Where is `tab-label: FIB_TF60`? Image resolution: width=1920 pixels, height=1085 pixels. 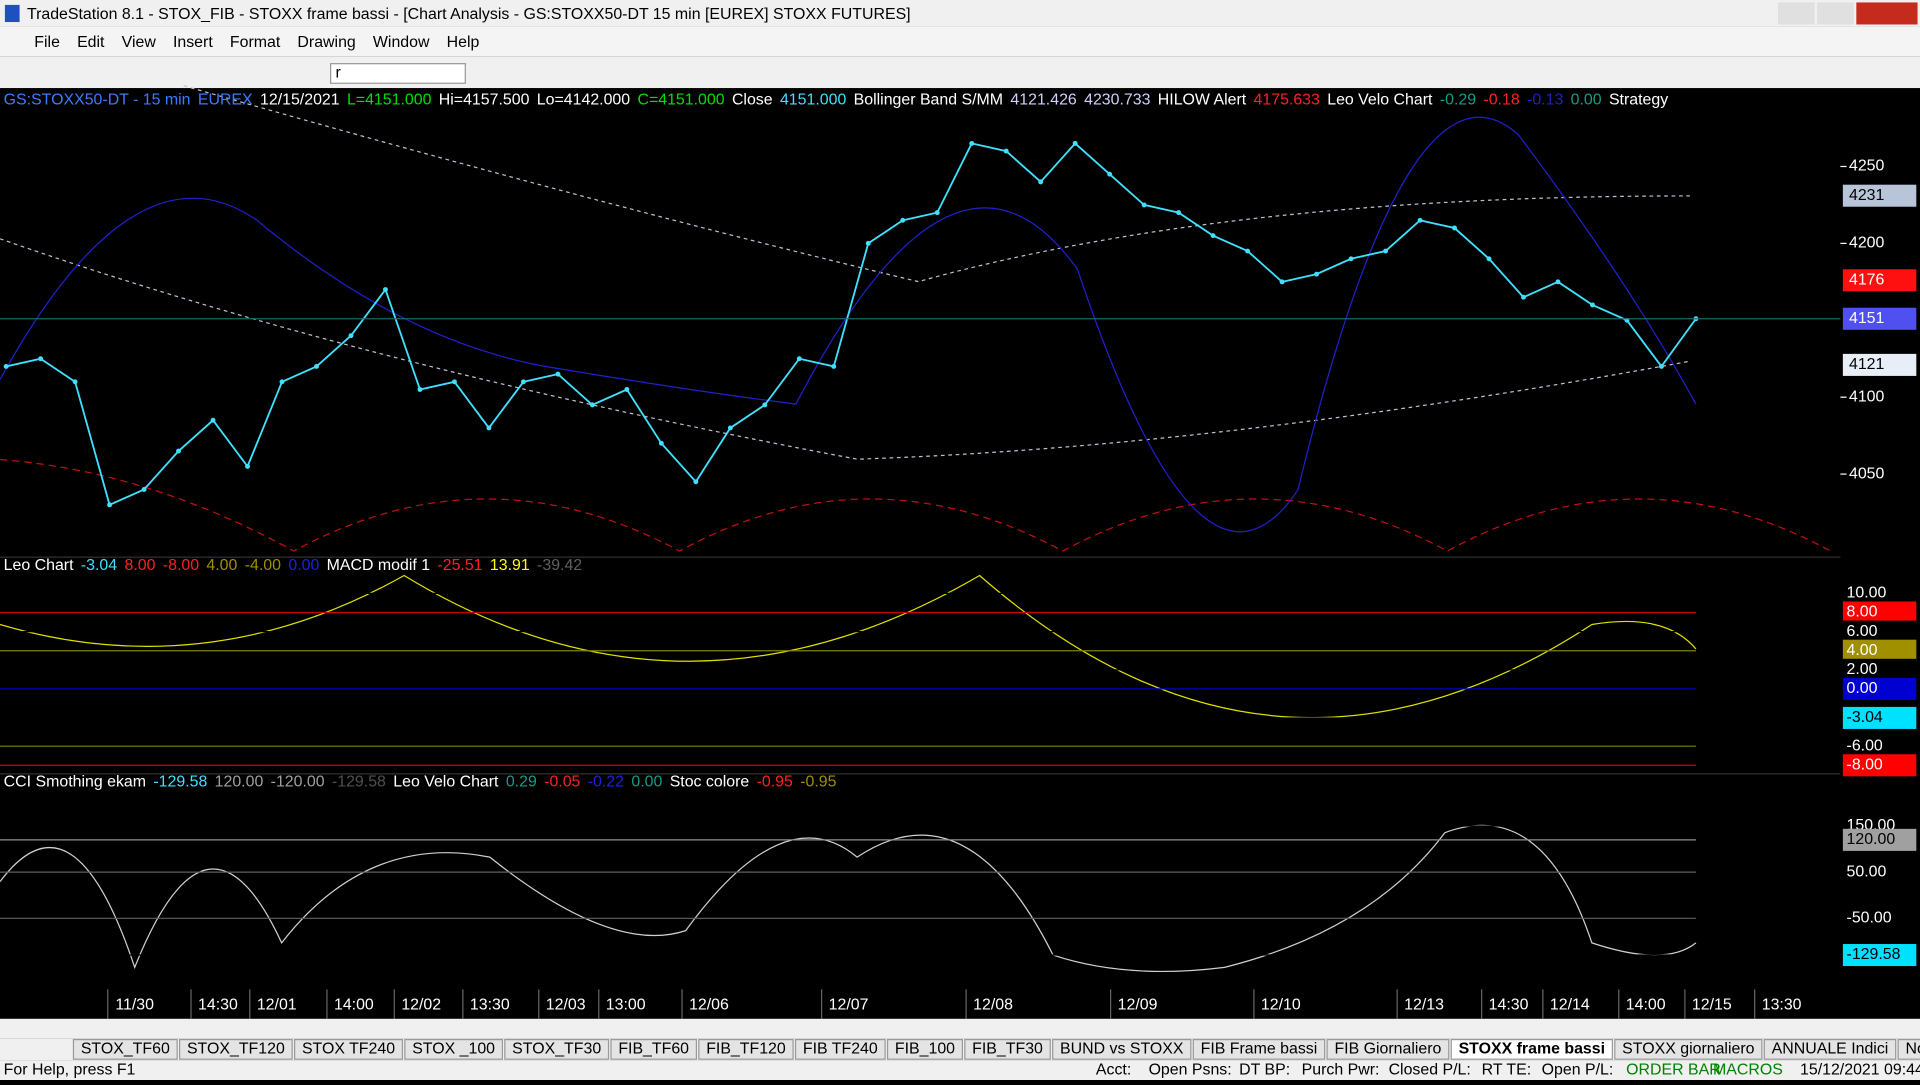
tab-label: FIB_TF60 is located at coordinates (653, 1049).